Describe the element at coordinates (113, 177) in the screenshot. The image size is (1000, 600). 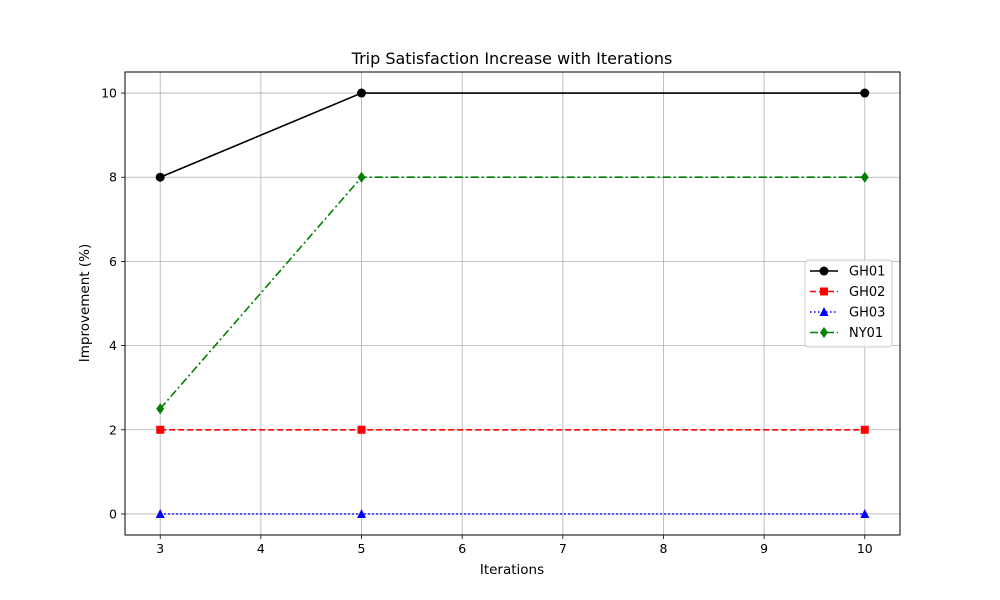
I see `y-tick-label: 8` at that location.